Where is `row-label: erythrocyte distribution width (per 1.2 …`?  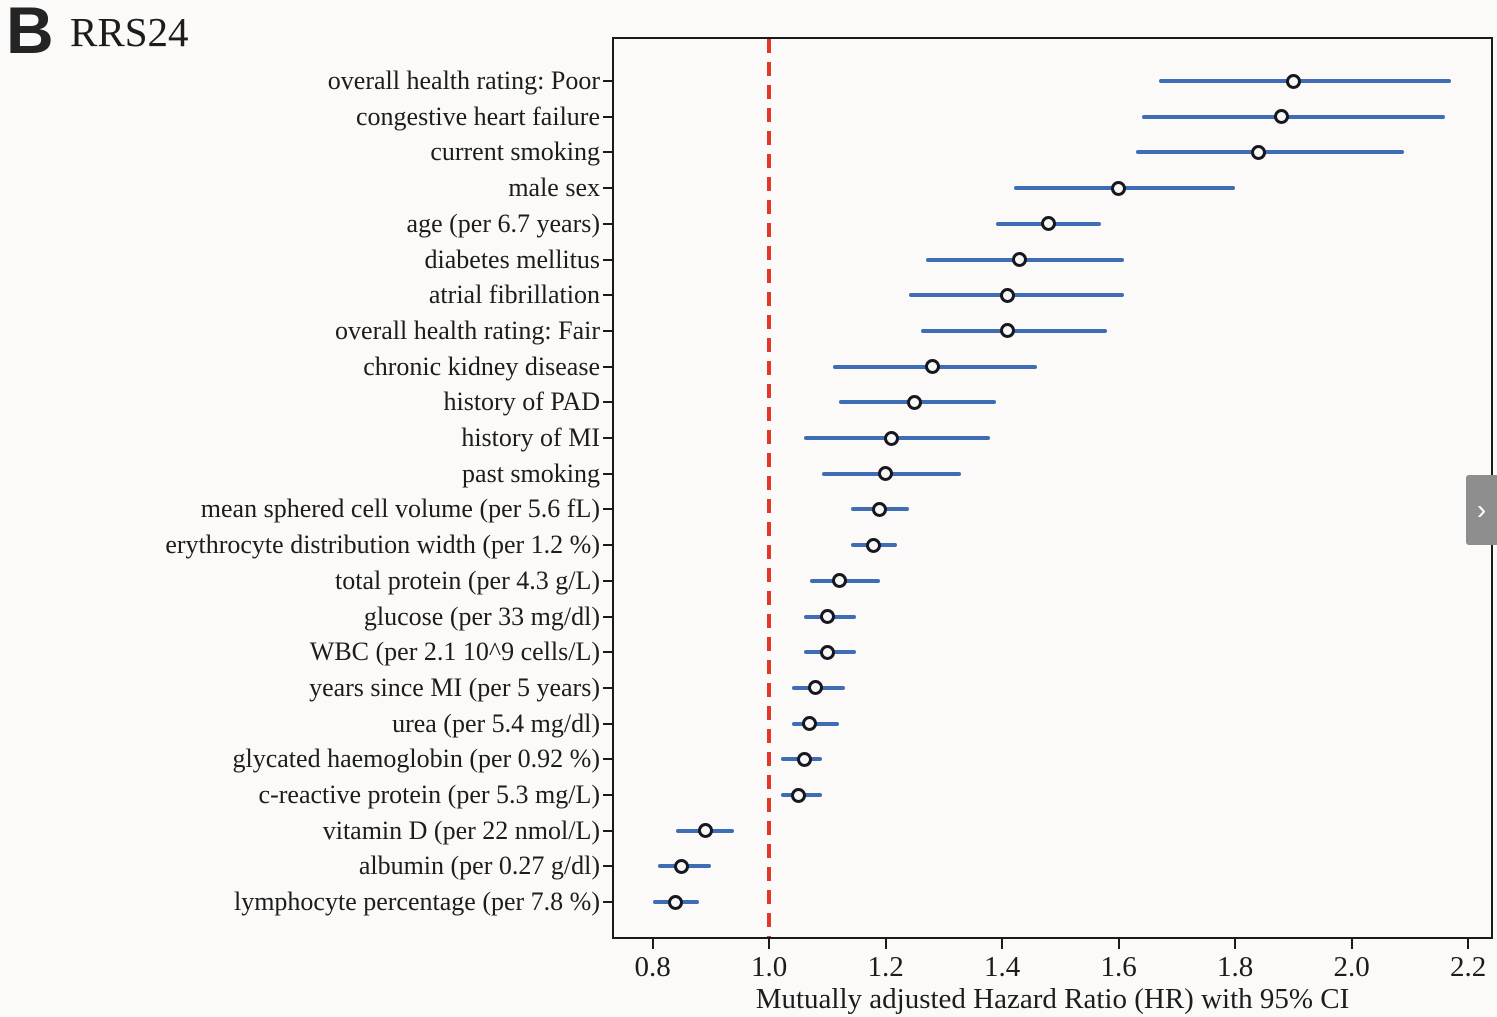 row-label: erythrocyte distribution width (per 1.2 … is located at coordinates (382, 545).